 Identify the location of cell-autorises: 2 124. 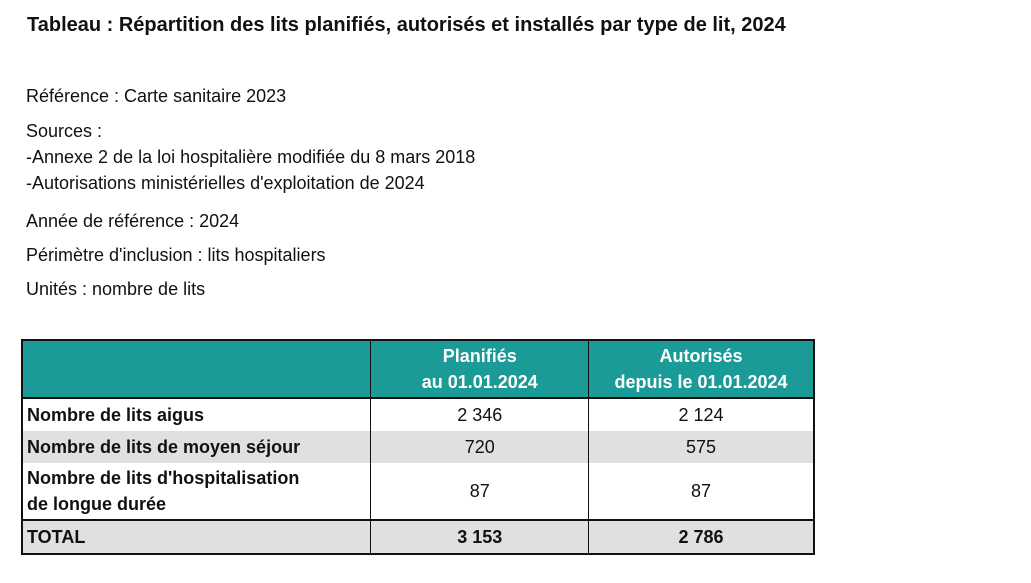
(701, 414).